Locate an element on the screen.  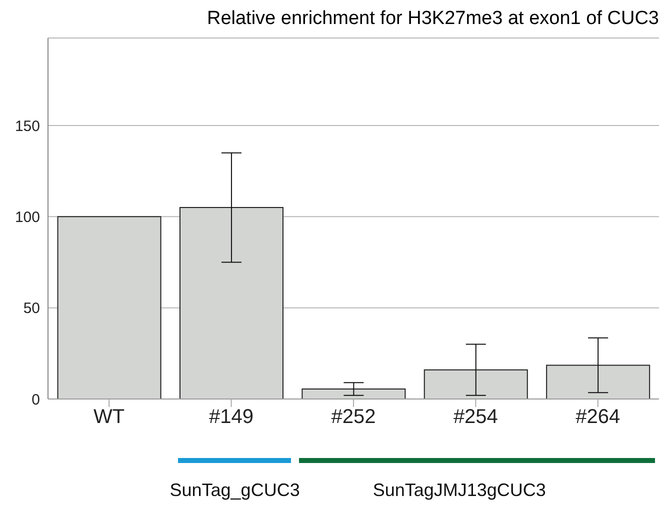
x-tick-label: #149 is located at coordinates (231, 417).